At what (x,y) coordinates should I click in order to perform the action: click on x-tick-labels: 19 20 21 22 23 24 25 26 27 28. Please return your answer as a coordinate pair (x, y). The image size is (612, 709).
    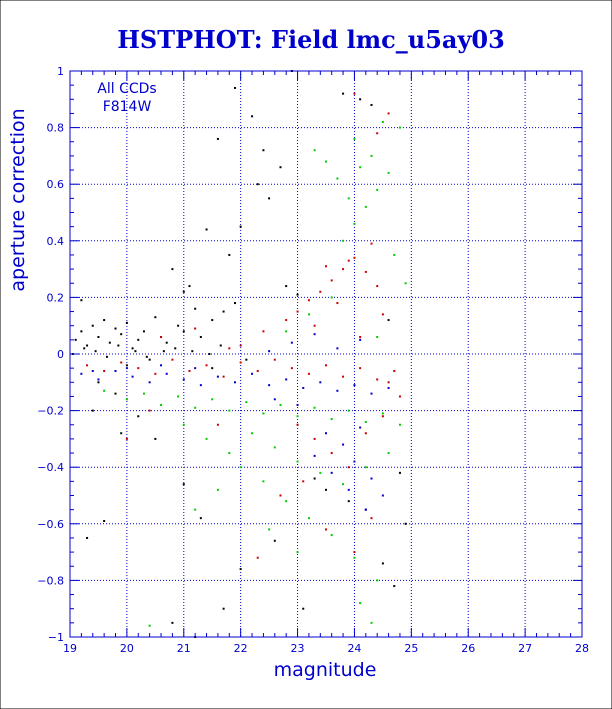
    Looking at the image, I should click on (326, 648).